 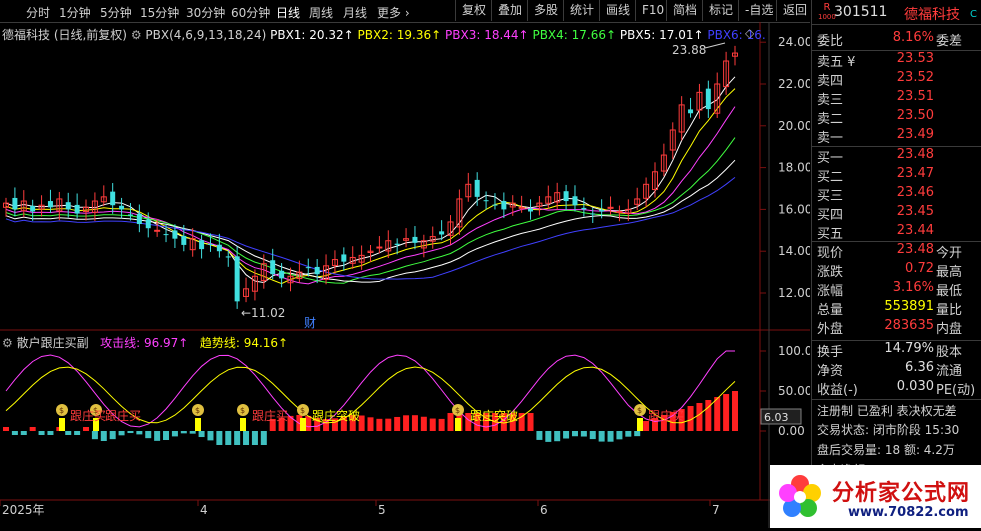 I want to click on signal-label: 跟庄突破, so click(x=494, y=415).